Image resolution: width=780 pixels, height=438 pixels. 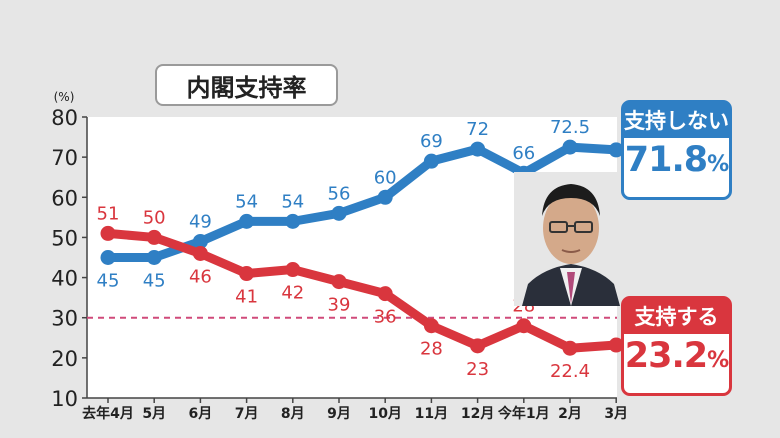 I want to click on data-label: 39, so click(x=339, y=305).